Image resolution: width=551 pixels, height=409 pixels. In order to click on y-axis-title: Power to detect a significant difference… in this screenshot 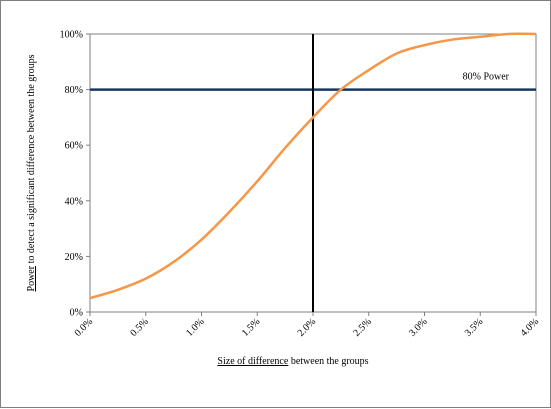, I will do `click(31, 172)`.